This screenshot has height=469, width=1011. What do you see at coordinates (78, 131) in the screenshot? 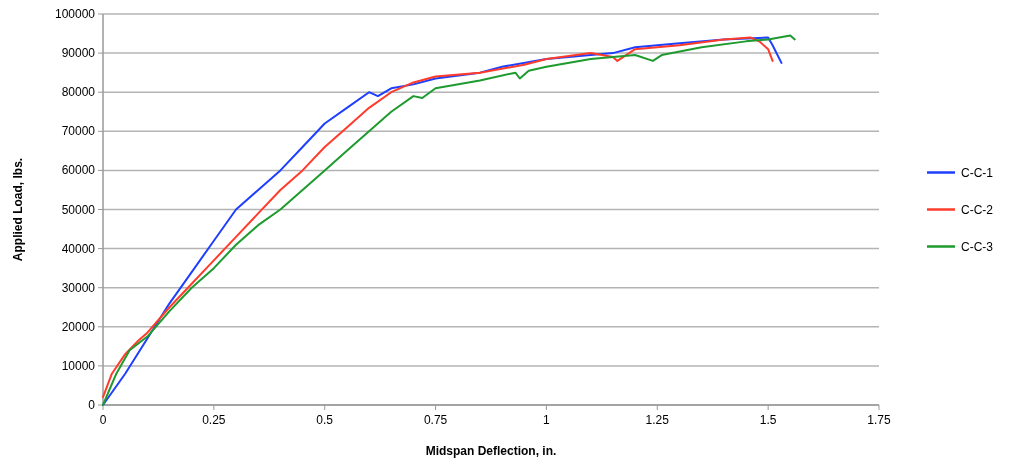
I see `y-tick-label: 70000` at bounding box center [78, 131].